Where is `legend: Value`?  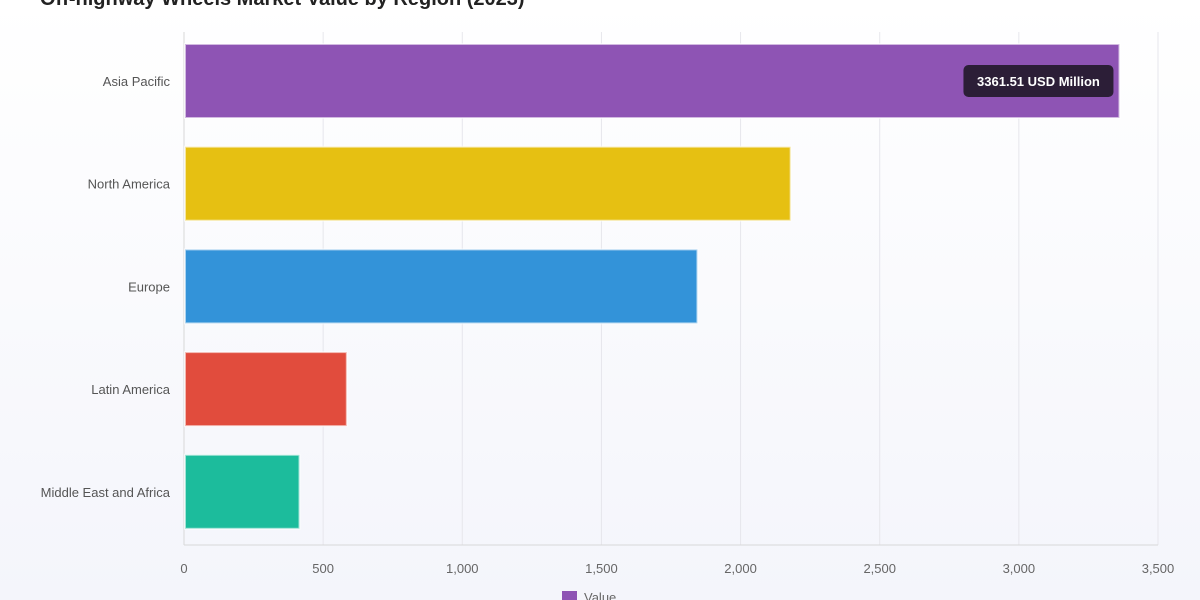
legend: Value is located at coordinates (589, 595).